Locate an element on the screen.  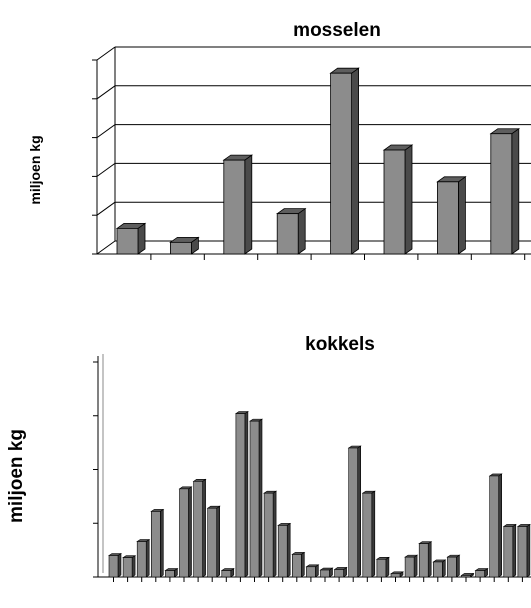
chart-title: mosselen is located at coordinates (337, 30).